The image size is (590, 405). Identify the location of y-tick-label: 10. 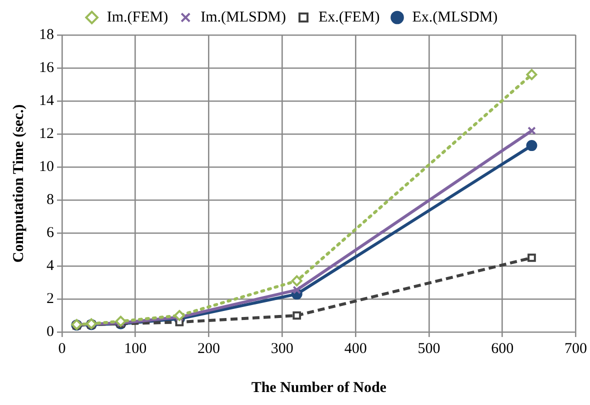
(46, 166).